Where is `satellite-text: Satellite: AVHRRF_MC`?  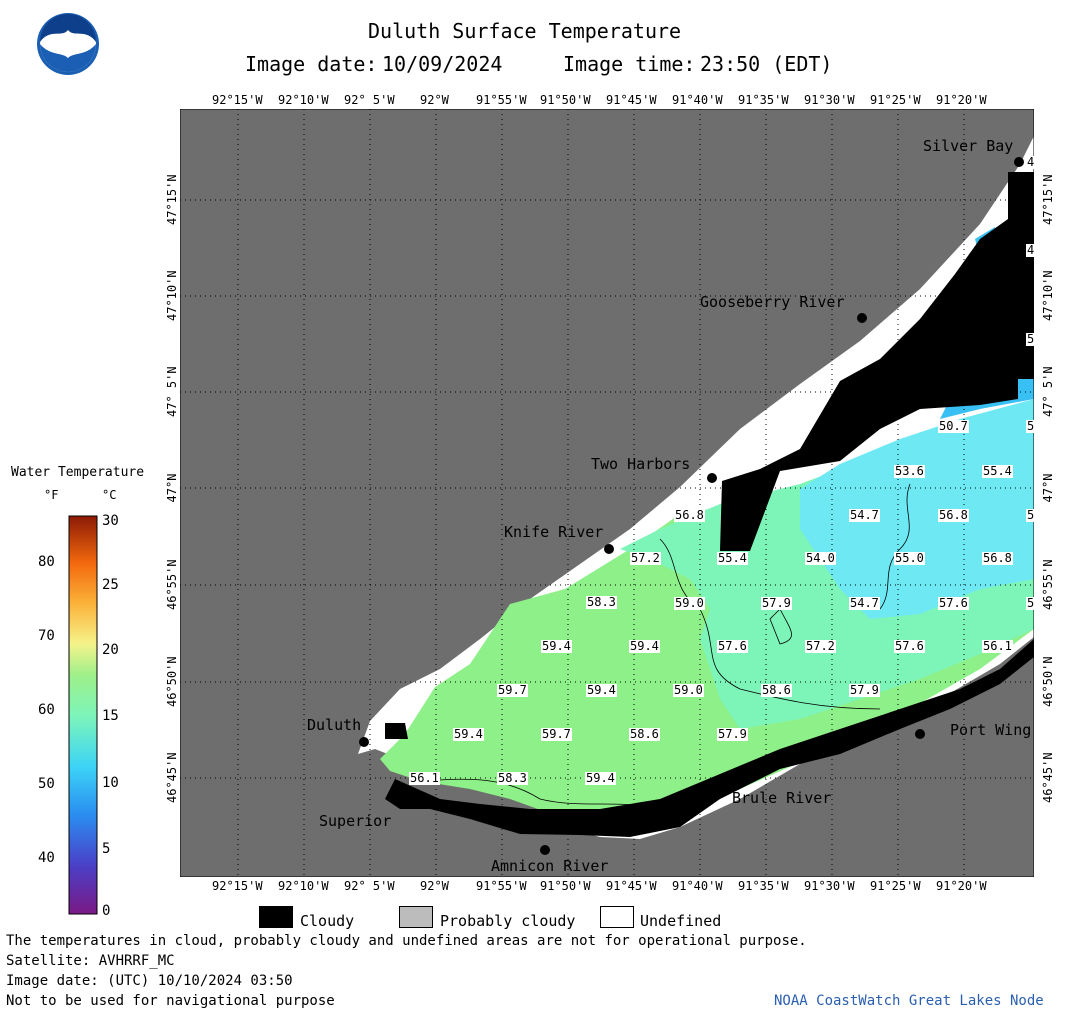
satellite-text: Satellite: AVHRRF_MC is located at coordinates (90, 961).